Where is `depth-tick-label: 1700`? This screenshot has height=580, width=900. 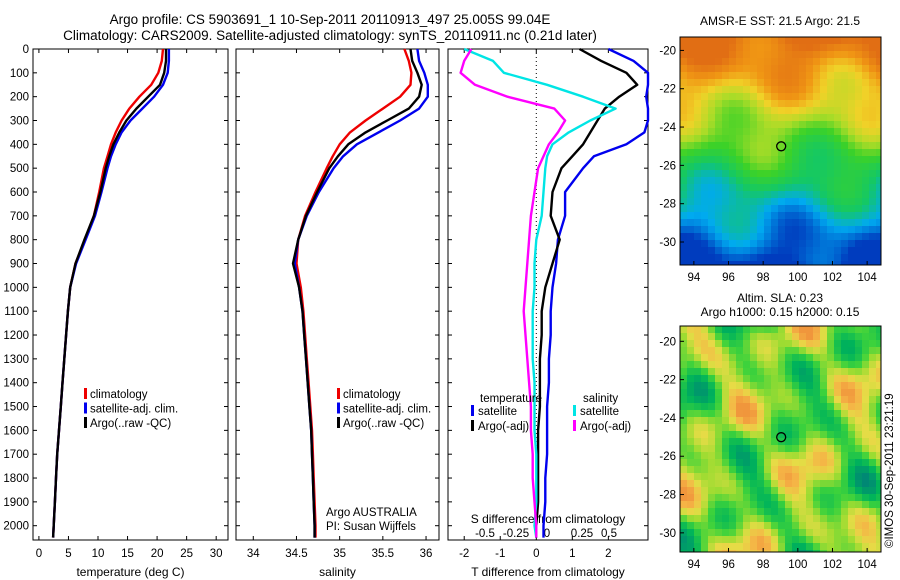
depth-tick-label: 1700 is located at coordinates (16, 455).